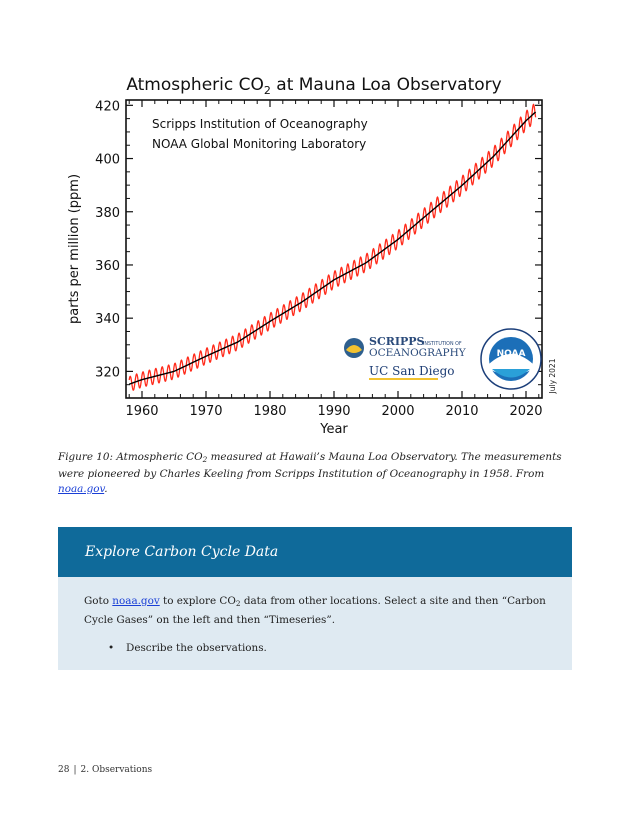  I want to click on svg-text:Atmospheric CO2 at Mauna Loa O: Atmospheric CO2 at Mauna Loa Observatory, so click(313, 86).